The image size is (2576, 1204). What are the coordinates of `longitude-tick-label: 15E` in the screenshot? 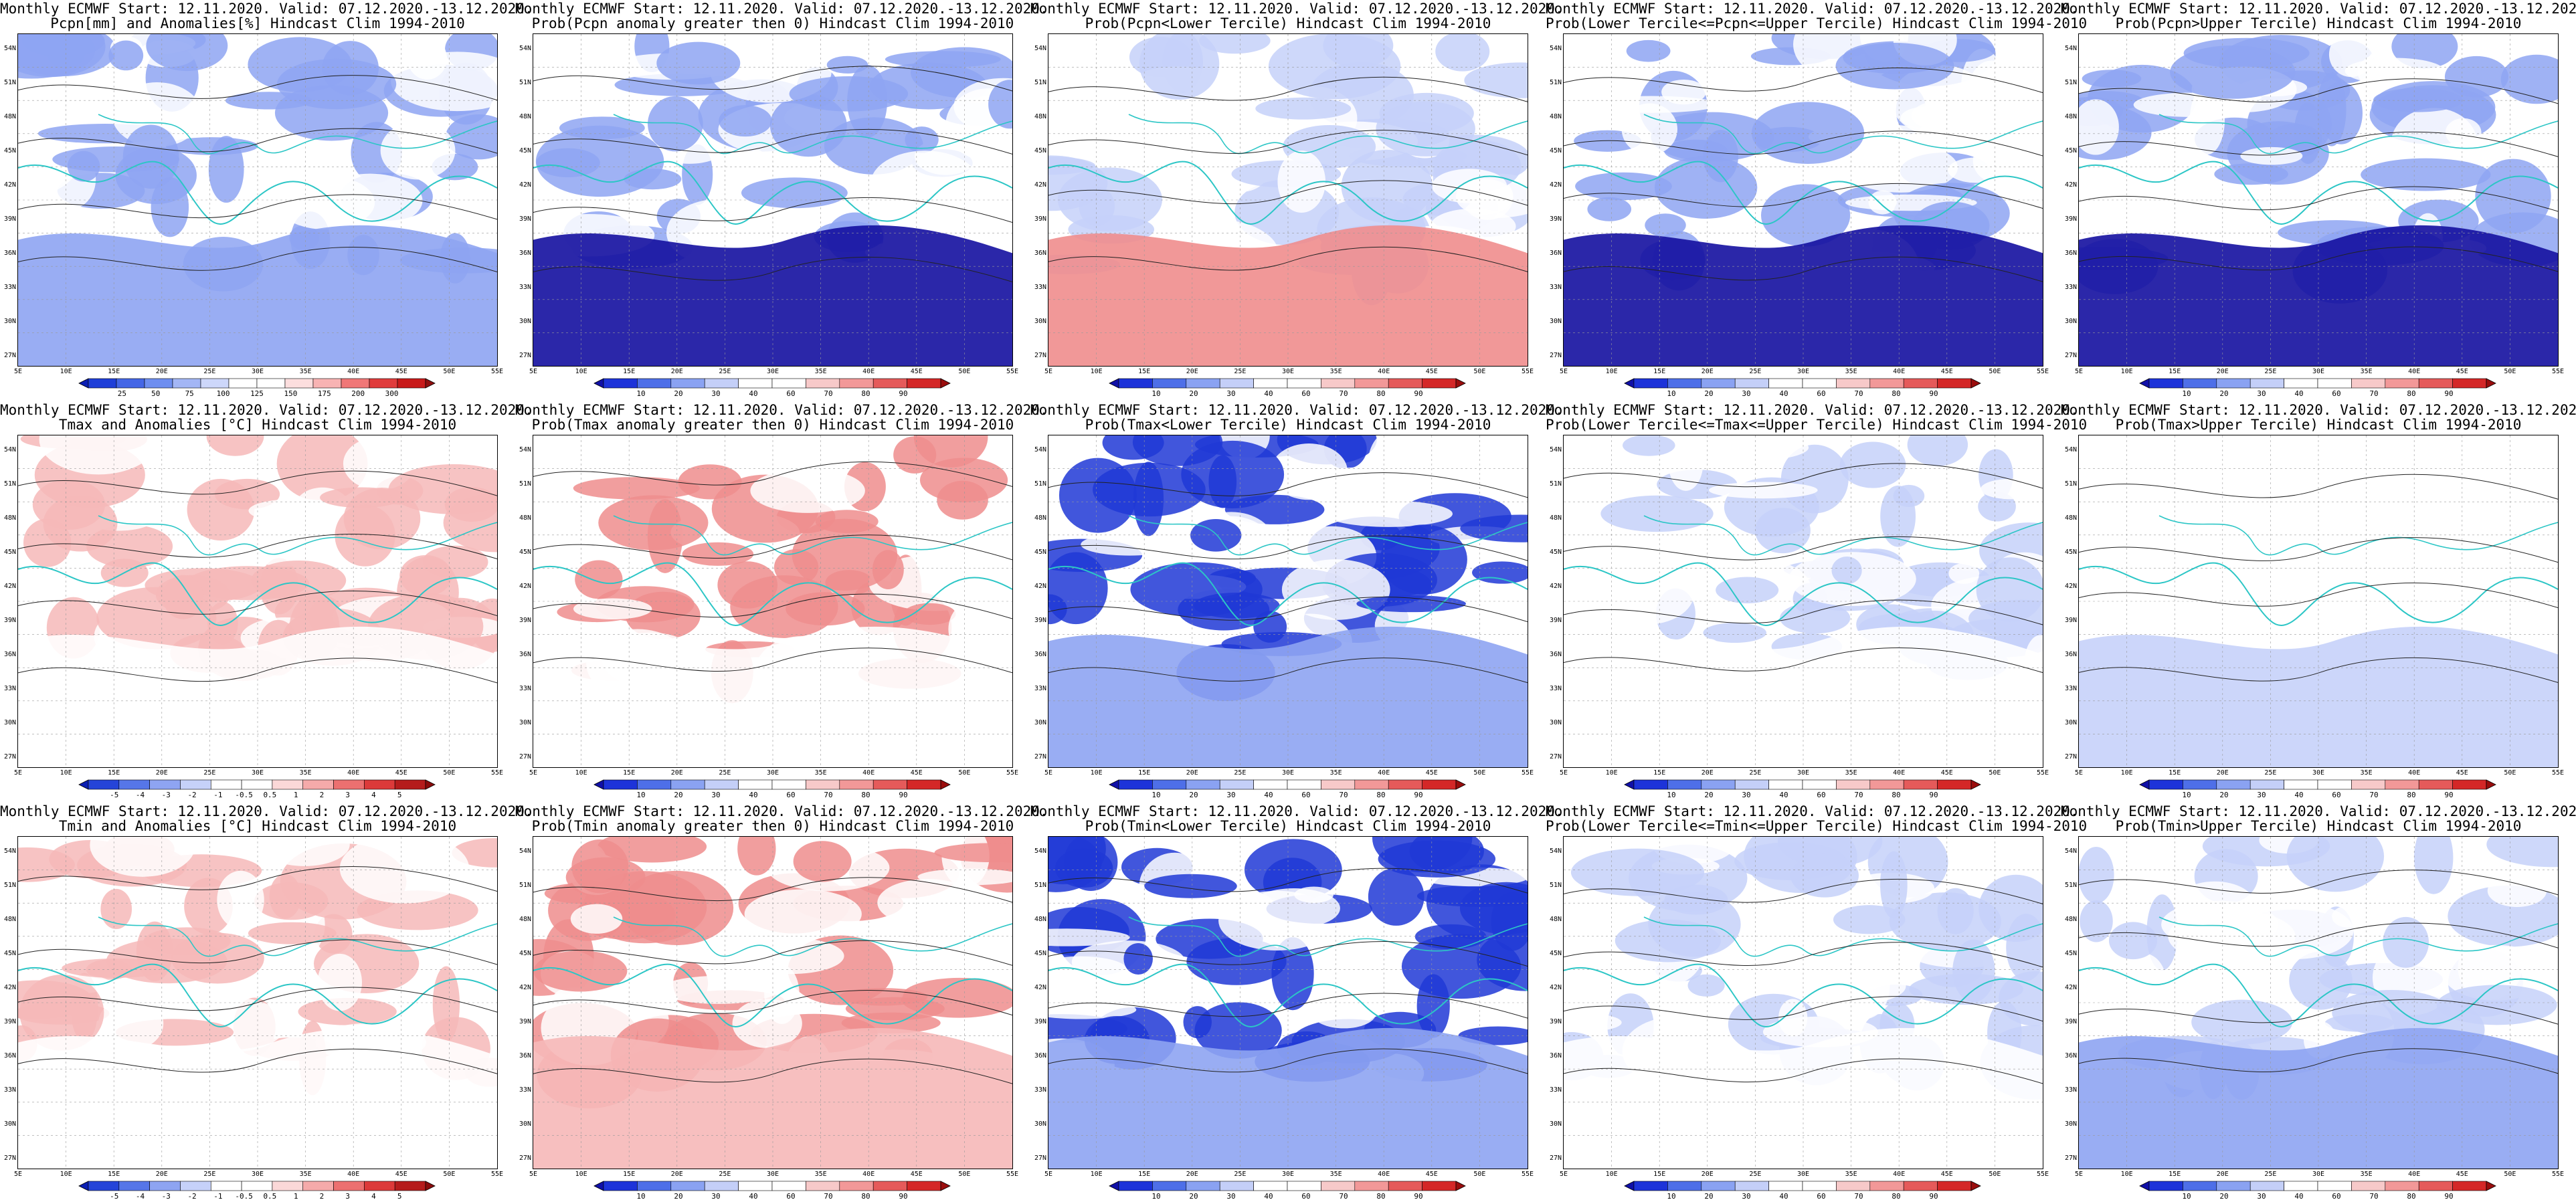 It's located at (1144, 1174).